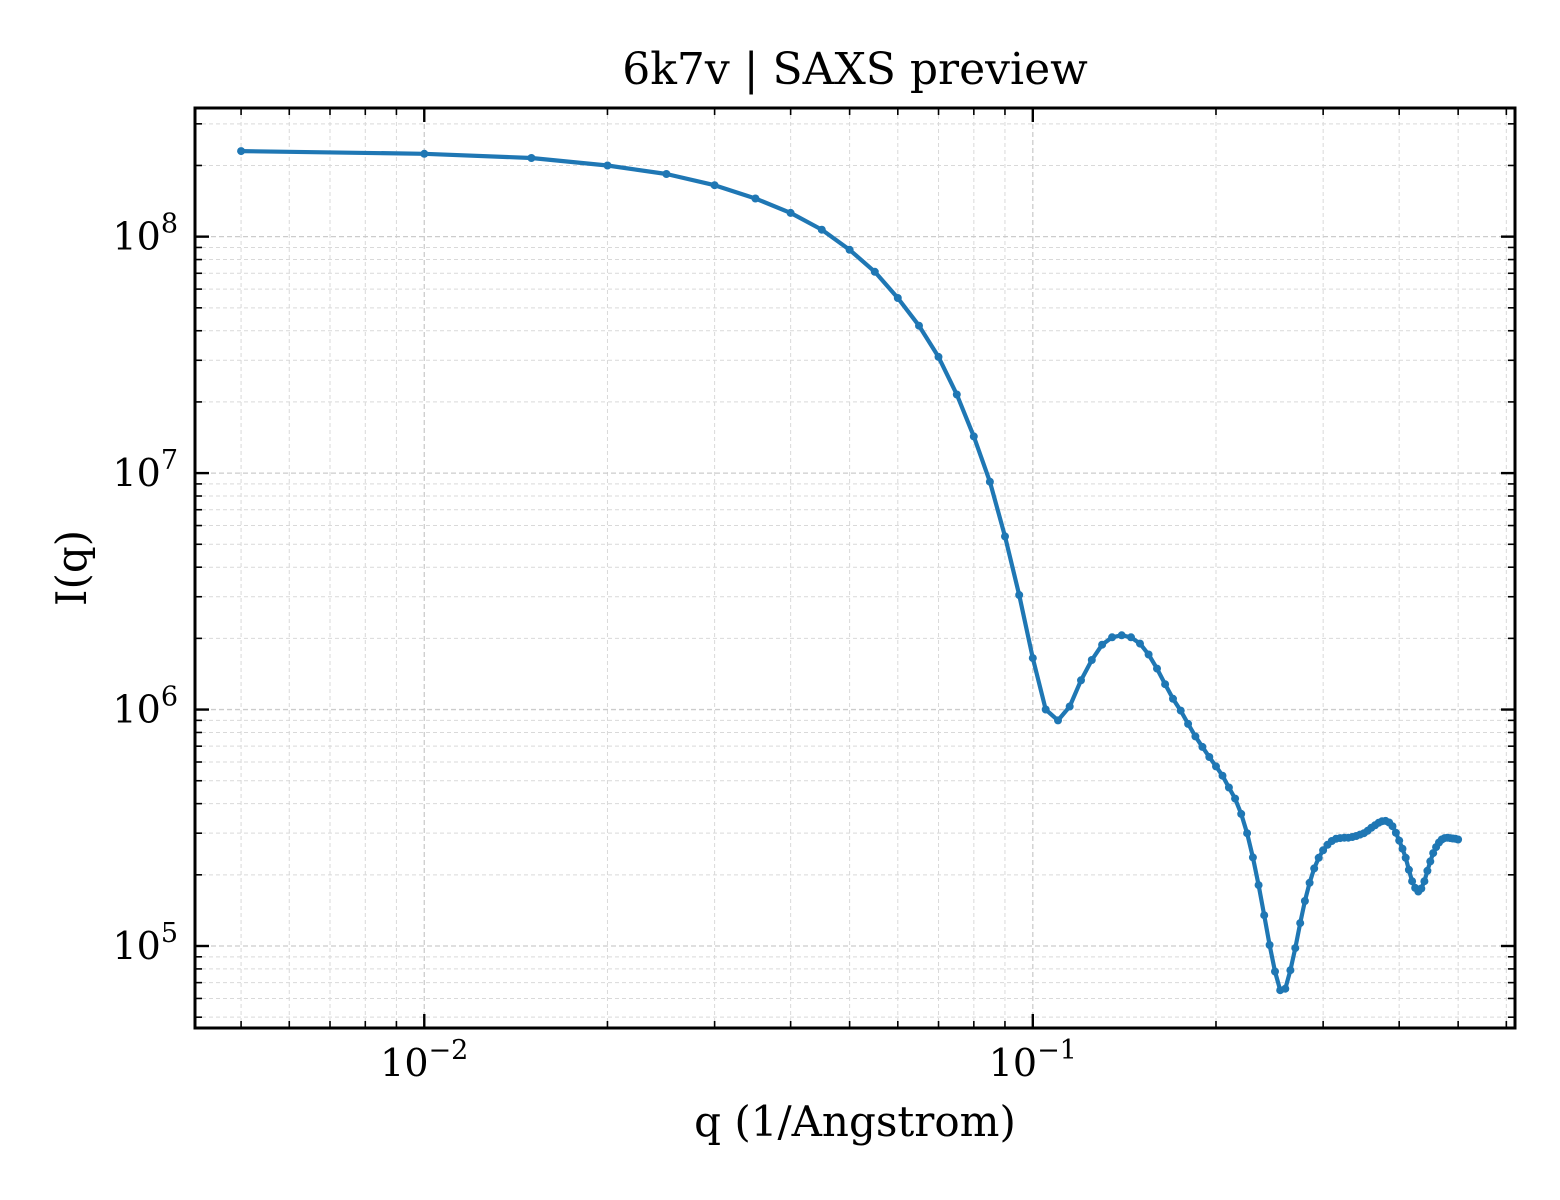 Image resolution: width=1560 pixels, height=1200 pixels. I want to click on y-tick-label: 106, so click(145, 707).